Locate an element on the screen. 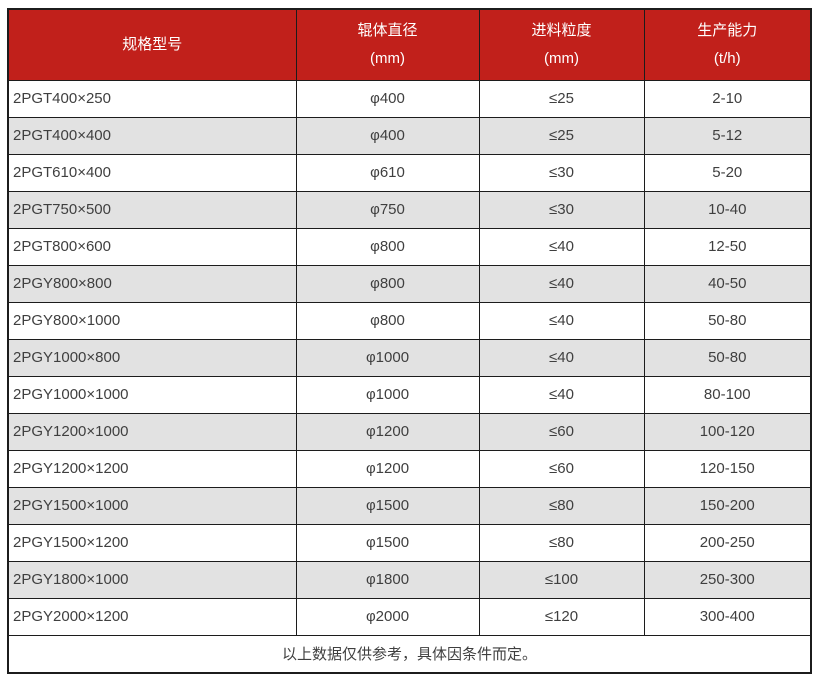 This screenshot has width=816, height=689. table-row: 2PGY1000×1000 φ1000 ≤40 80-100 is located at coordinates (409, 394).